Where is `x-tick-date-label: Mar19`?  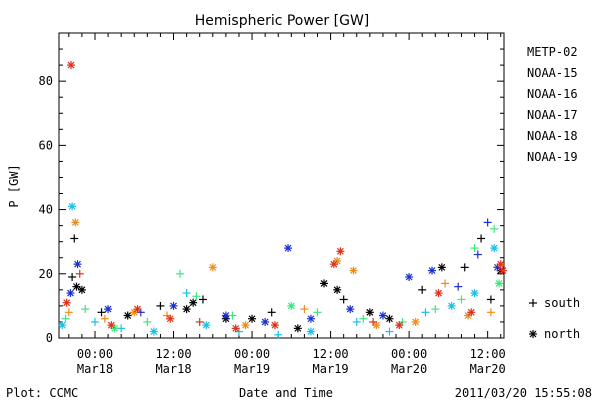 x-tick-date-label: Mar19 is located at coordinates (331, 369).